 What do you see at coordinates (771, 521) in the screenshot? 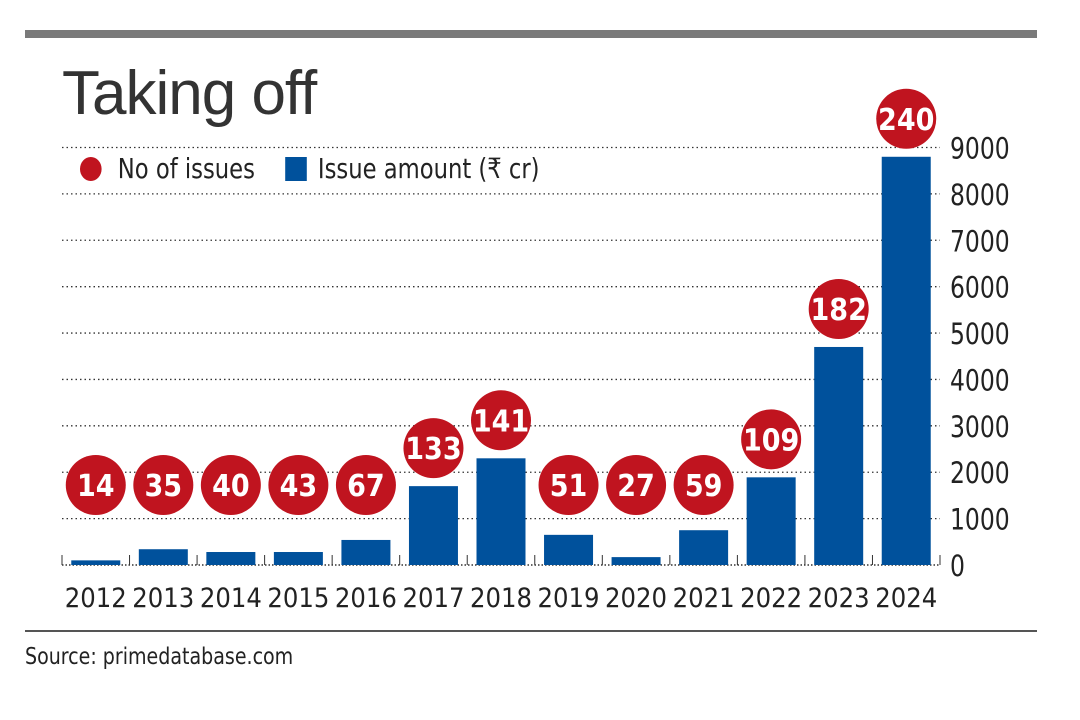
I see `bar-2022` at bounding box center [771, 521].